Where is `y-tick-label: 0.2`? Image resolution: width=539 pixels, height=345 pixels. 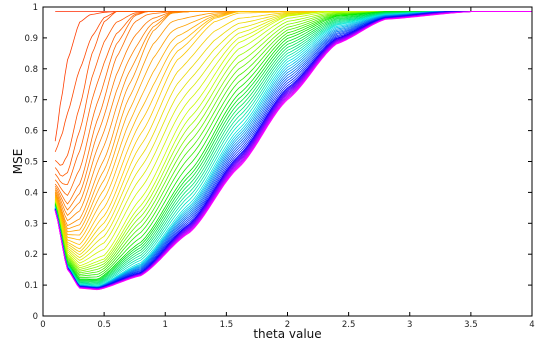 y-tick-label: 0.2 is located at coordinates (31, 255).